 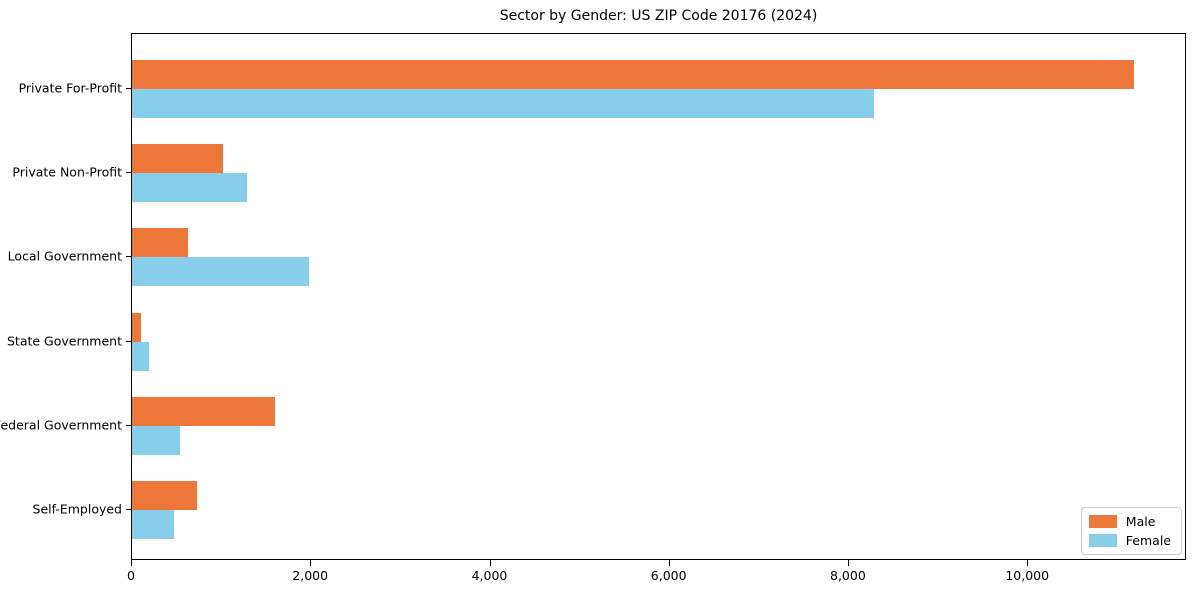 I want to click on x-tick-label: 2,000, so click(x=310, y=575).